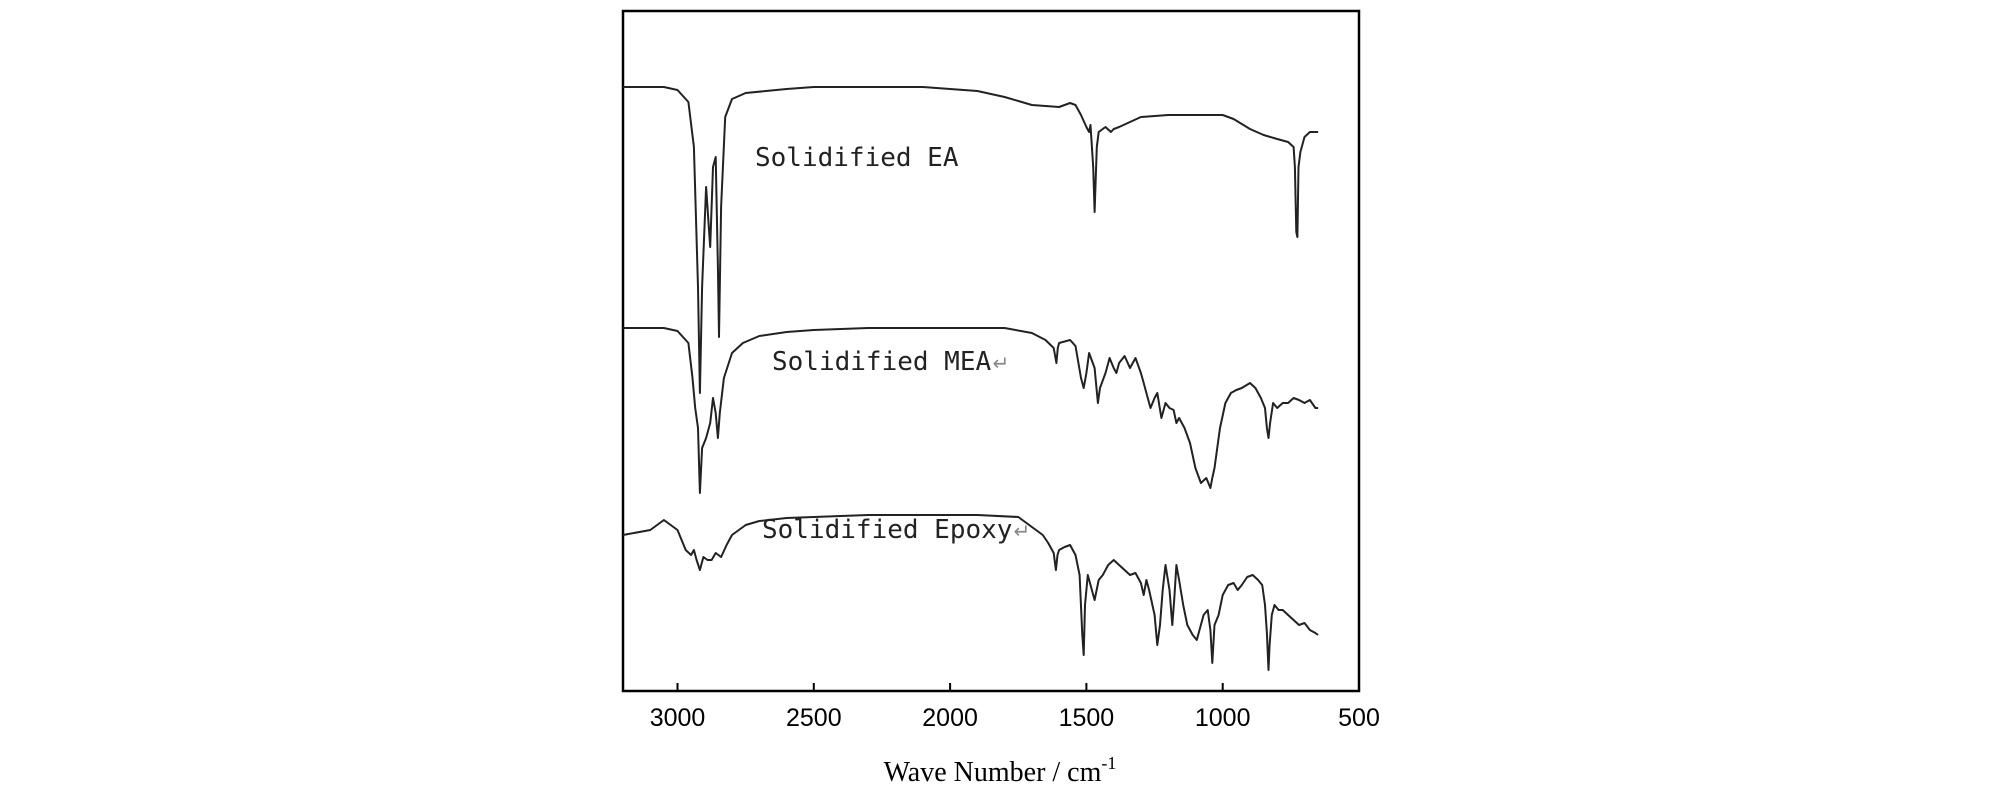 Image resolution: width=2008 pixels, height=795 pixels. I want to click on x-axis-title-superscript: -1, so click(1108, 763).